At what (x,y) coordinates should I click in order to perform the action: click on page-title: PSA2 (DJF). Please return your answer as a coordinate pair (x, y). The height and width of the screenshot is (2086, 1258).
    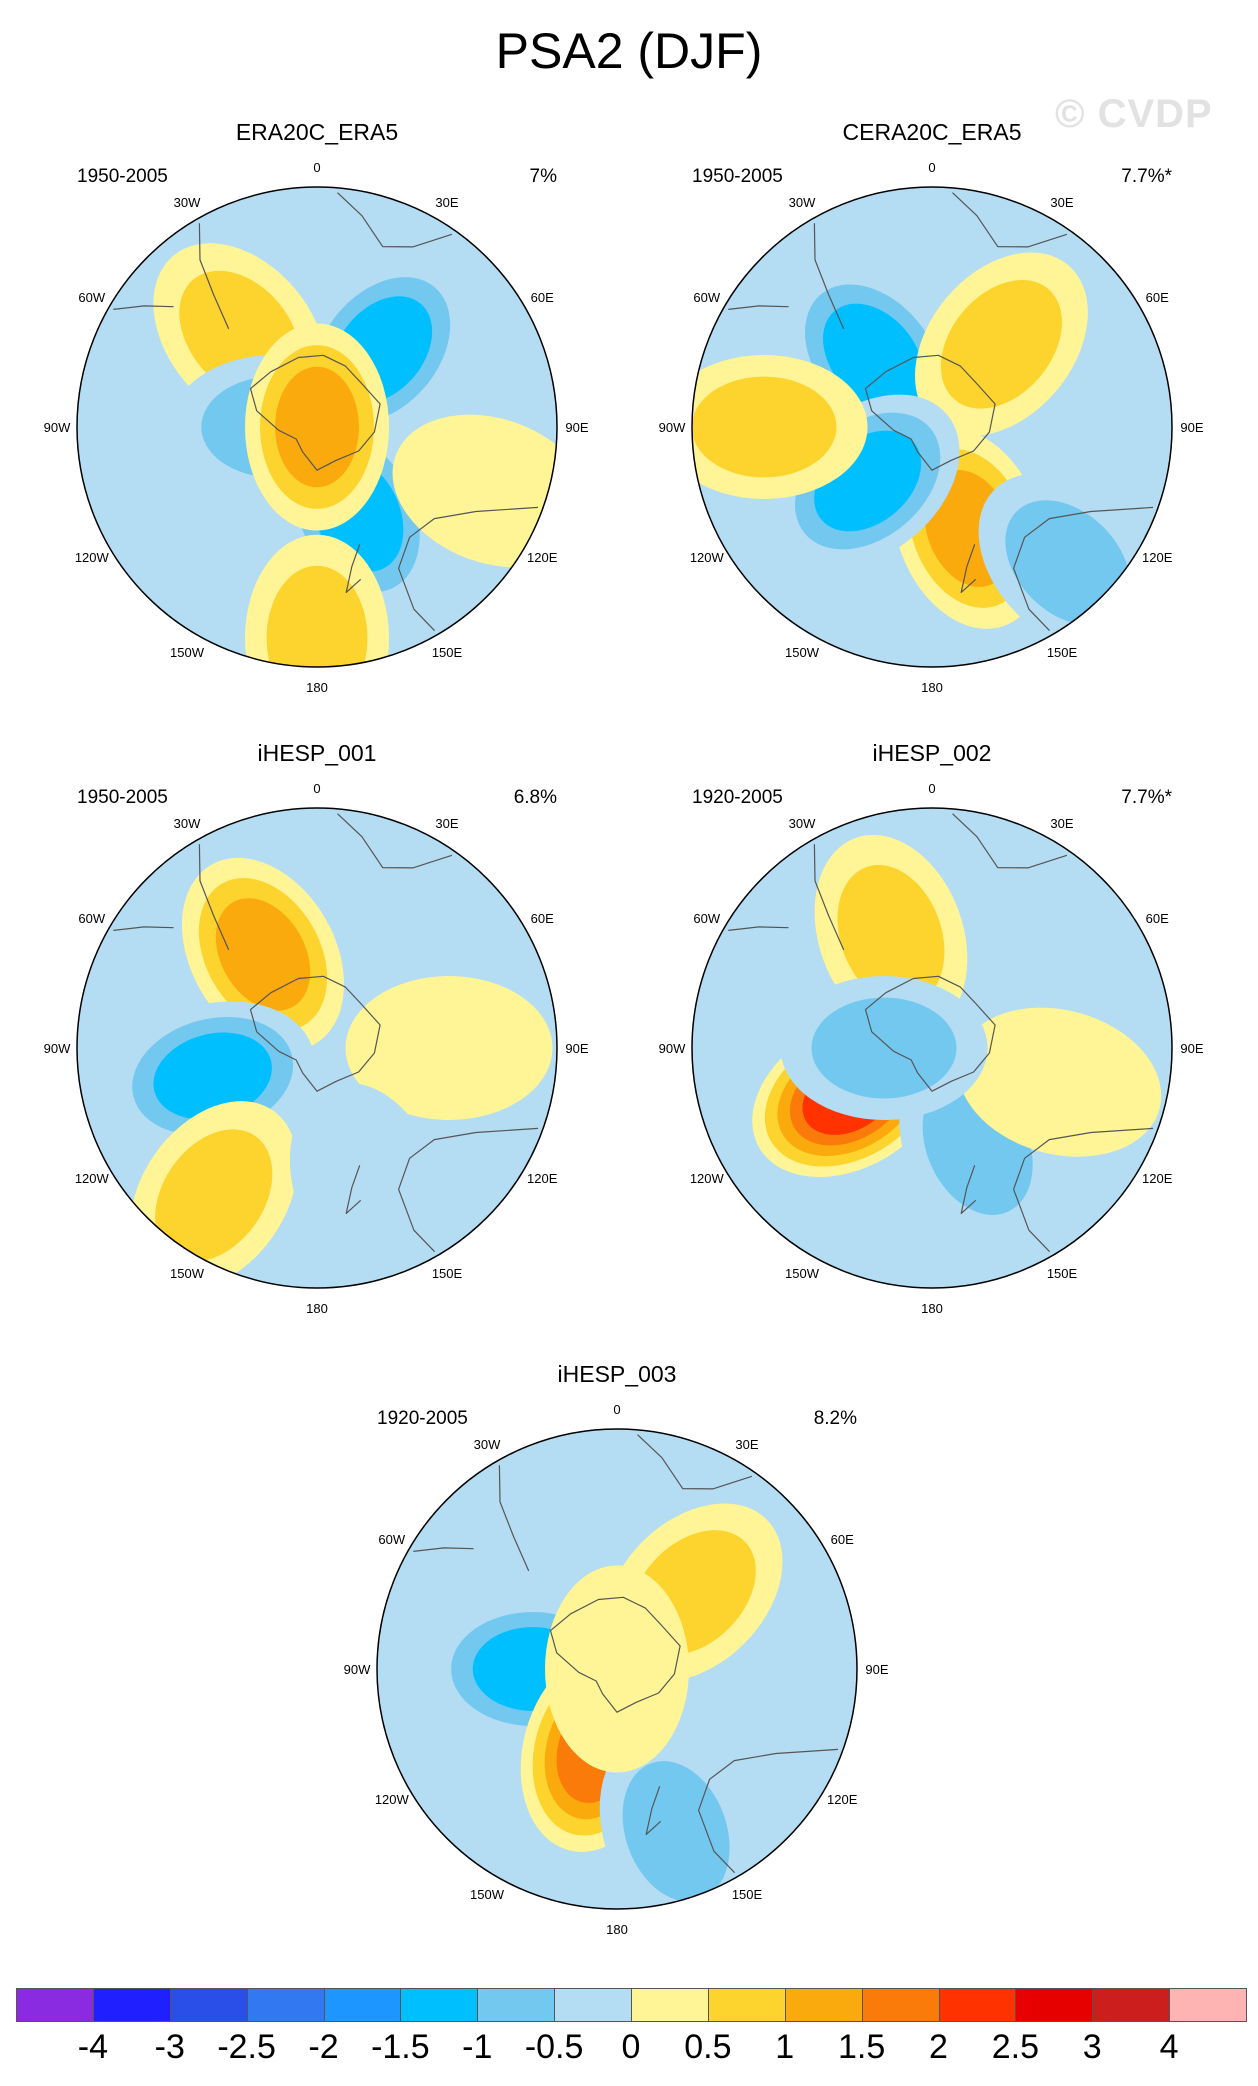
    Looking at the image, I should click on (629, 51).